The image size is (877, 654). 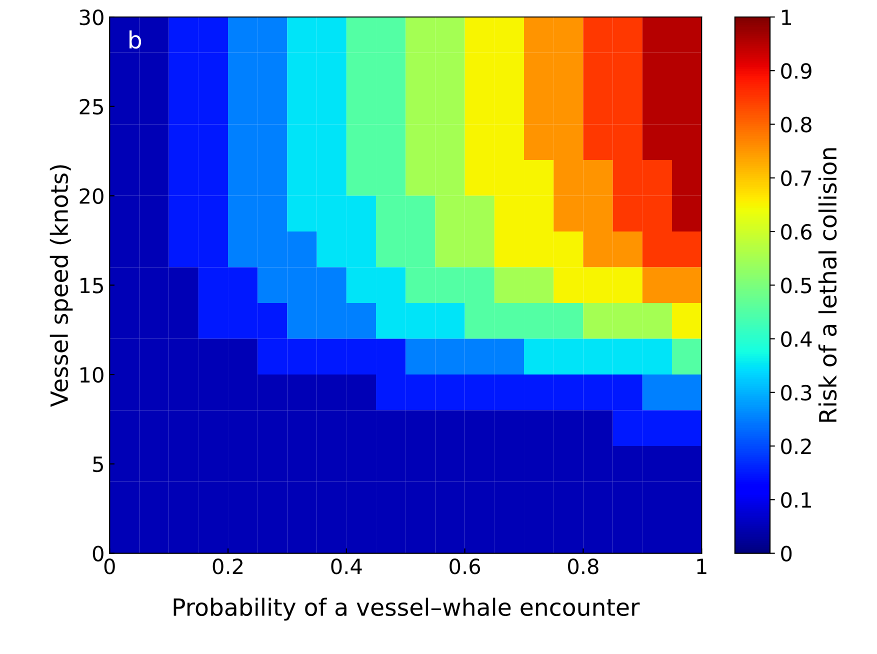 What do you see at coordinates (701, 566) in the screenshot?
I see `x-tick-label: 1` at bounding box center [701, 566].